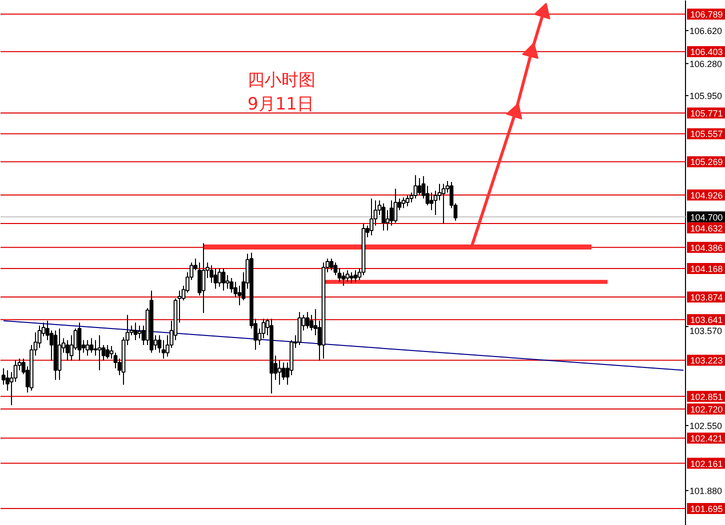 The height and width of the screenshot is (525, 725). I want to click on annotation: 四小时图, so click(282, 80).